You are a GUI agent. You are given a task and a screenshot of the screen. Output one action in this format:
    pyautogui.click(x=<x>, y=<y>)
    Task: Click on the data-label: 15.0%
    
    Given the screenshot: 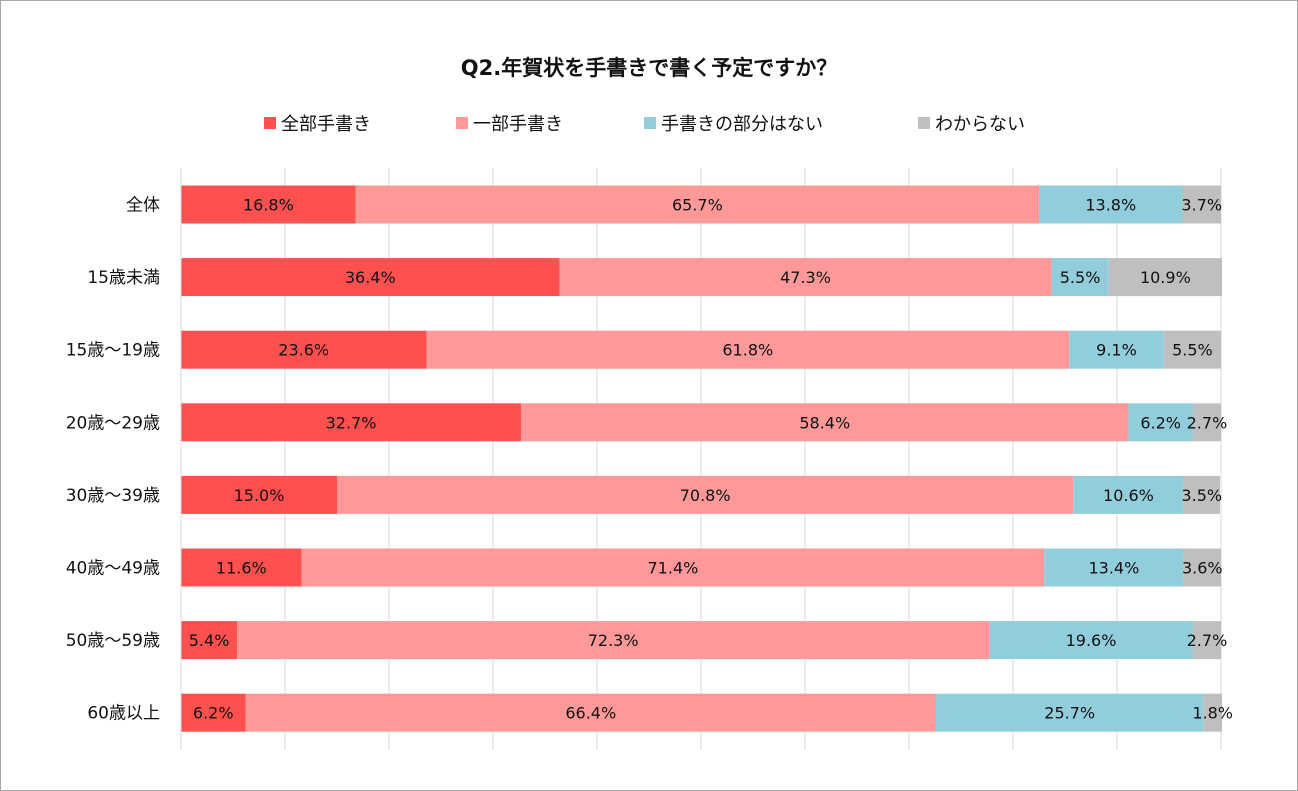 What is the action you would take?
    pyautogui.click(x=259, y=495)
    